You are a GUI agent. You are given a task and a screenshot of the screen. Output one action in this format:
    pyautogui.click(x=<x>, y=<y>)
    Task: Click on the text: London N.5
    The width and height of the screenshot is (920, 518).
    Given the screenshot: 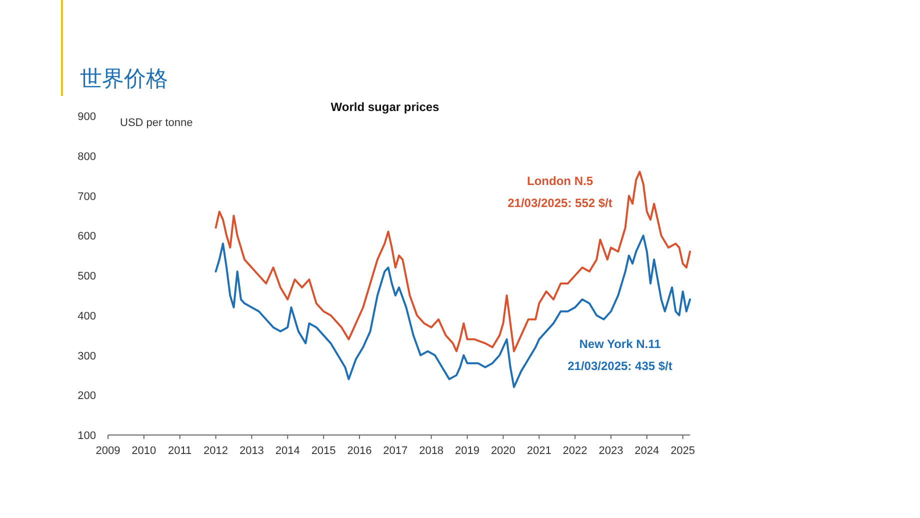 What is the action you would take?
    pyautogui.click(x=560, y=181)
    